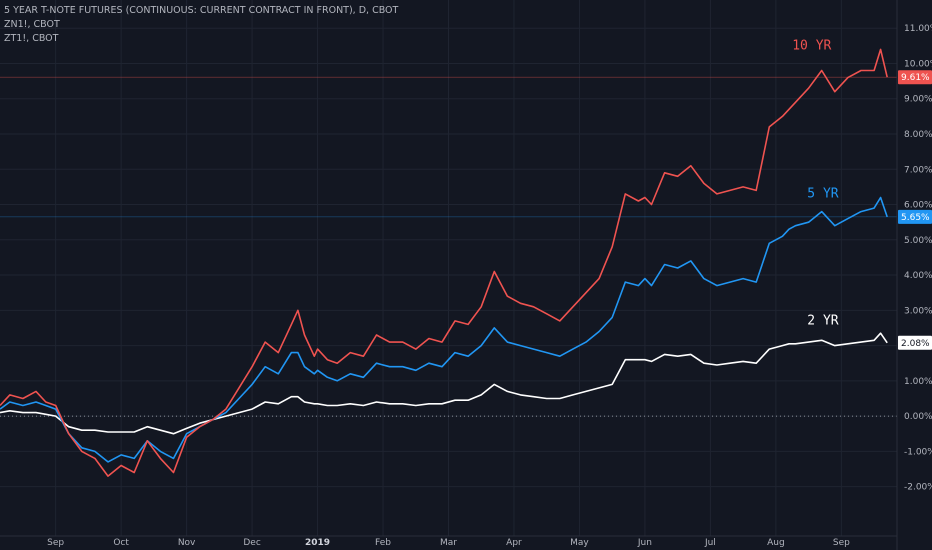 The image size is (932, 550). Describe the element at coordinates (918, 170) in the screenshot. I see `y-tick-label: 7.00%` at that location.